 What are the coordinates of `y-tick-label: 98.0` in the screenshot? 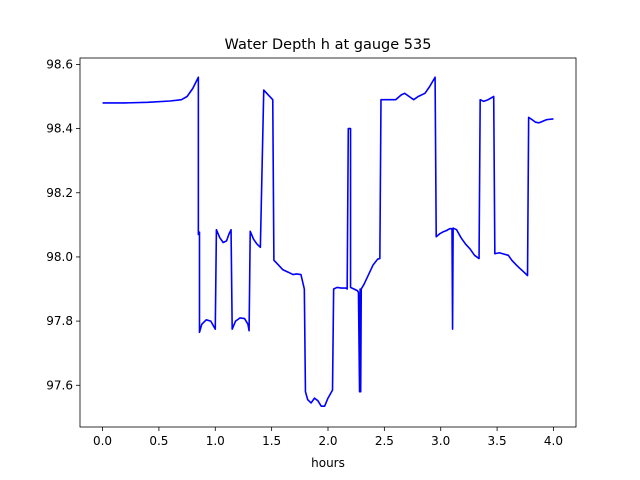 It's located at (59, 257).